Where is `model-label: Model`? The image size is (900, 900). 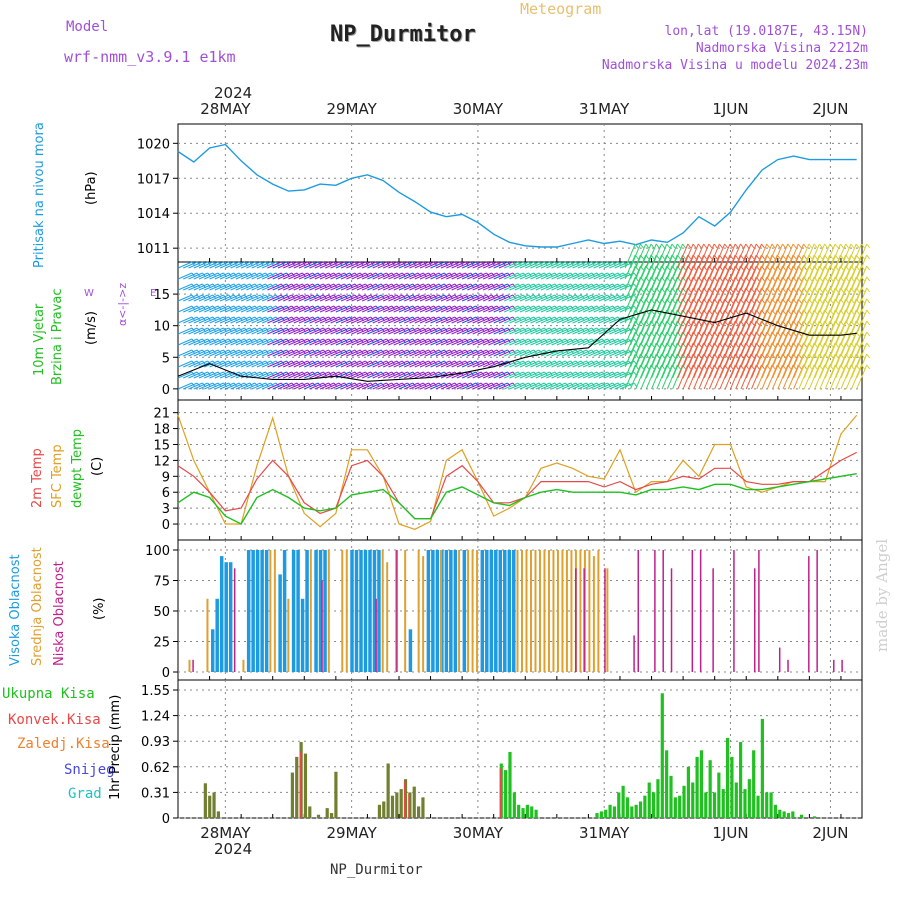
model-label: Model is located at coordinates (87, 27).